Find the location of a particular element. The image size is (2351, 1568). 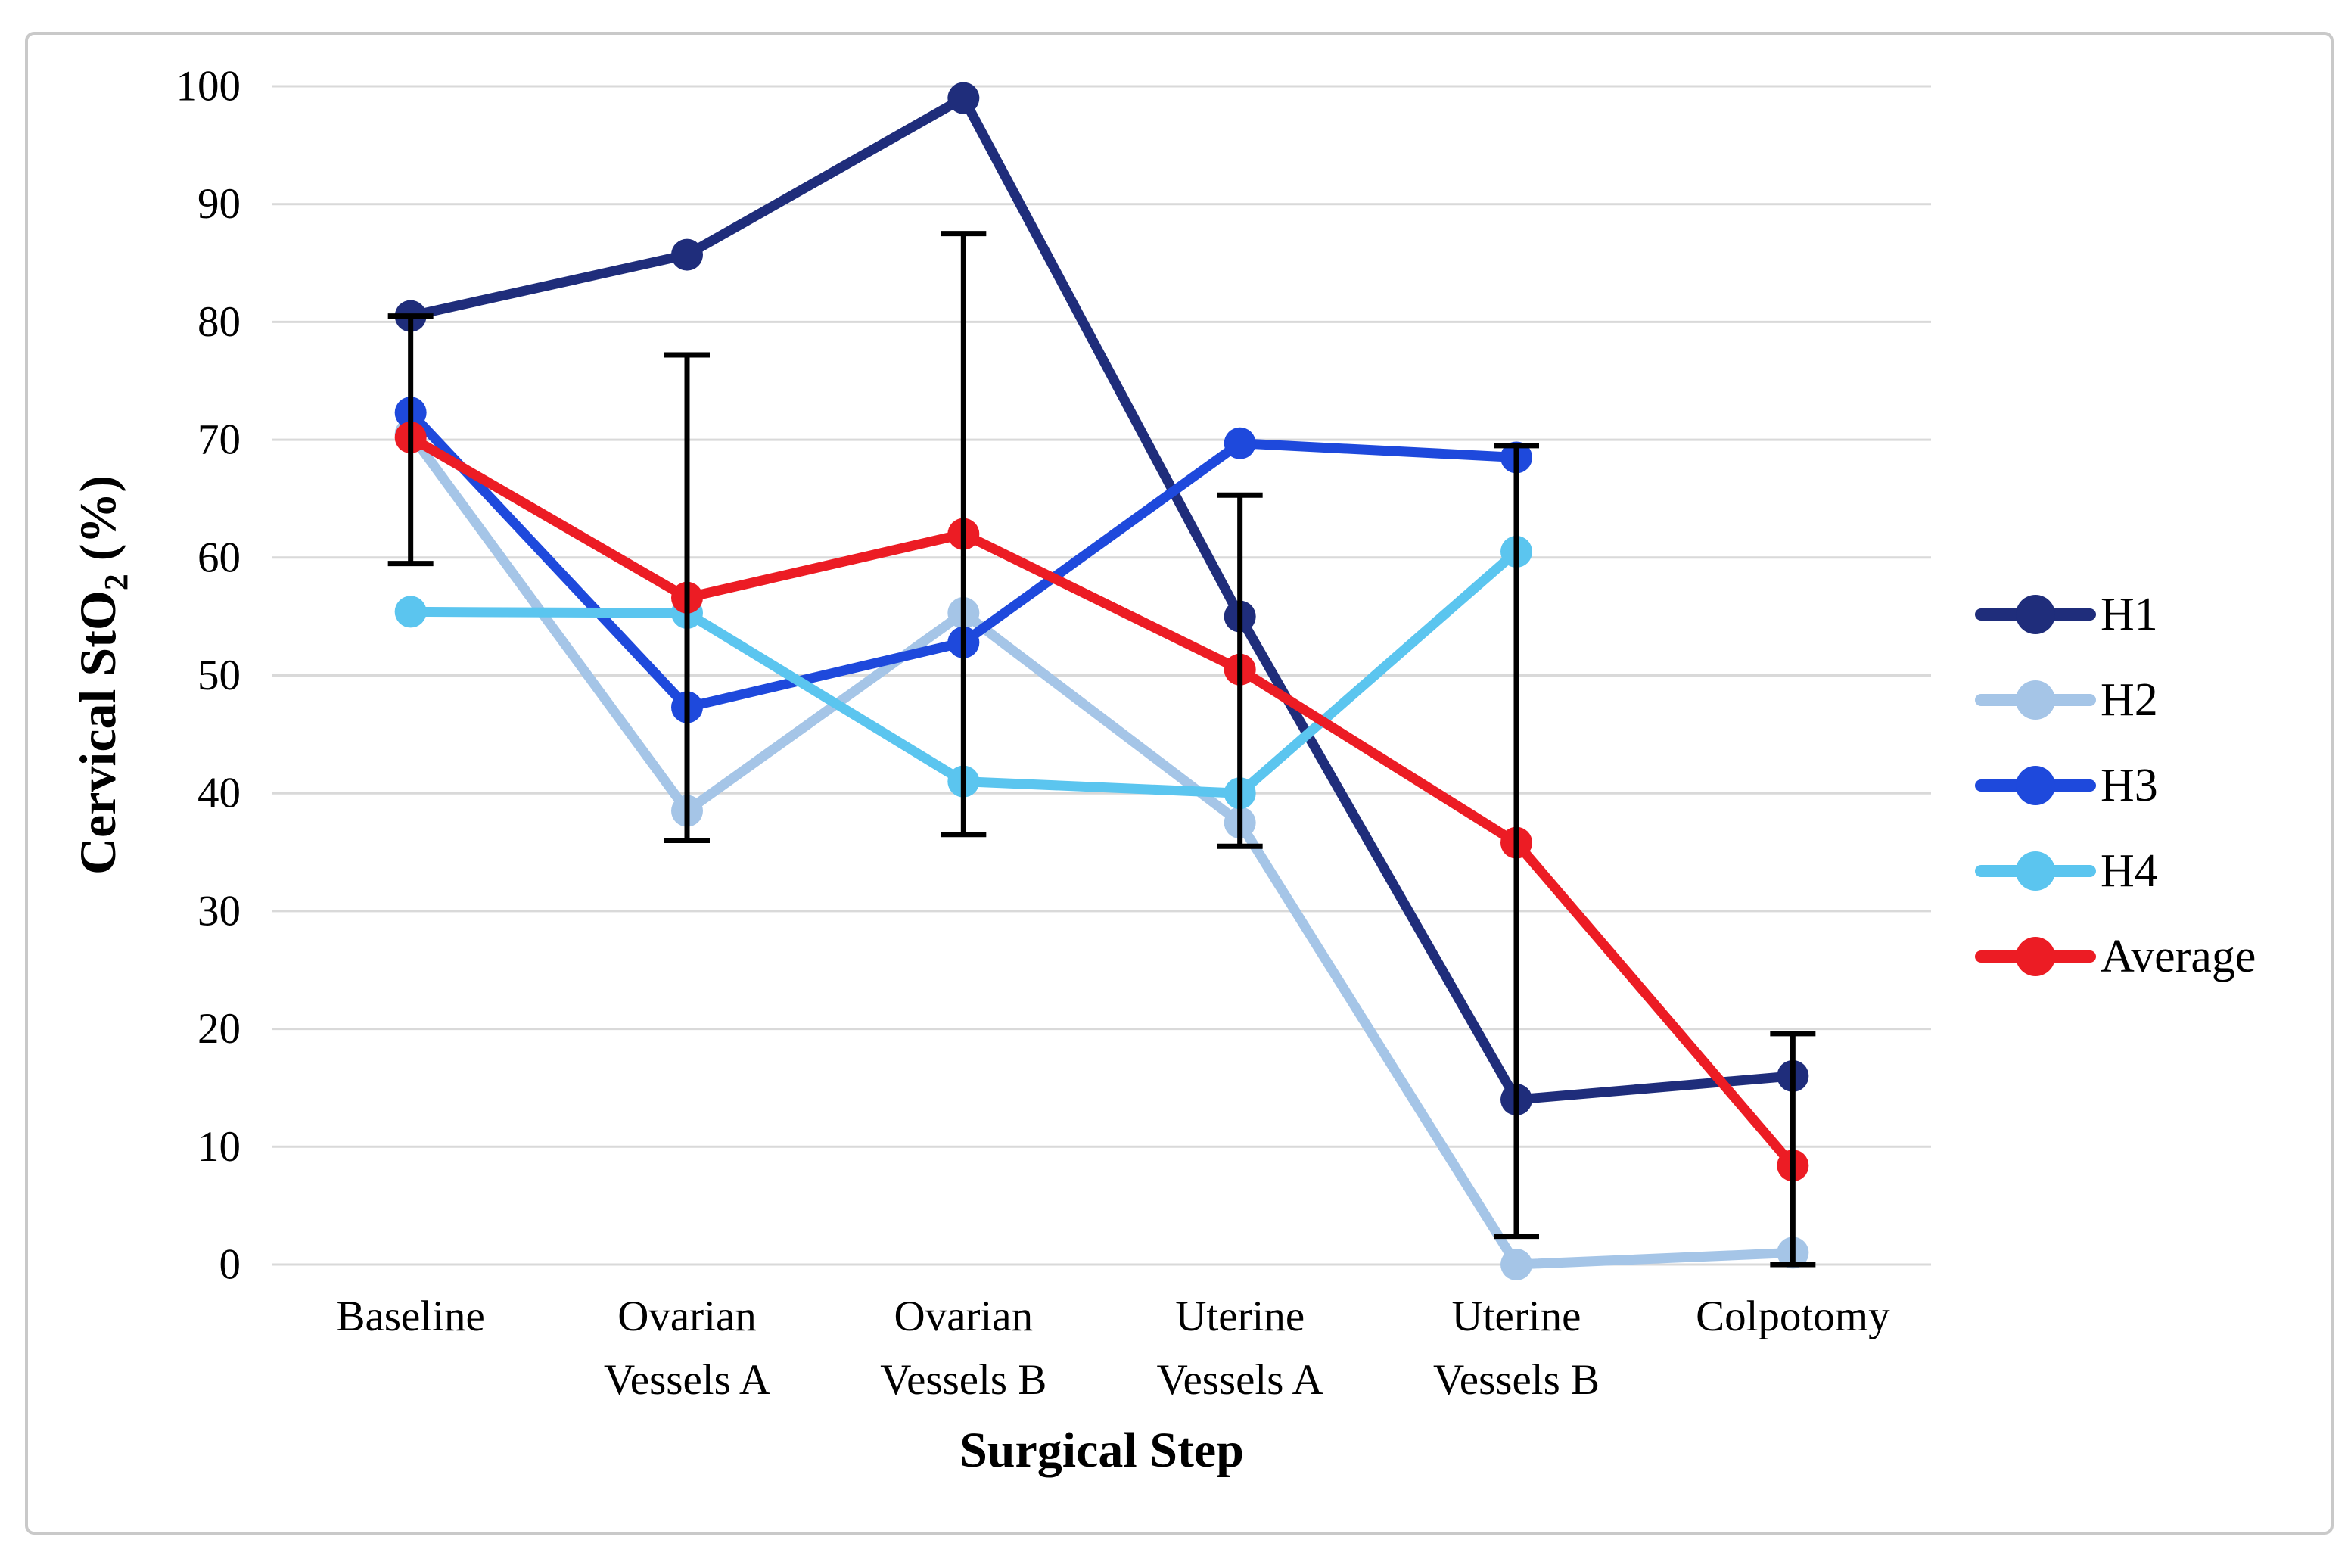

x-category-label: Uterine Vessels A is located at coordinates (1240, 1348).